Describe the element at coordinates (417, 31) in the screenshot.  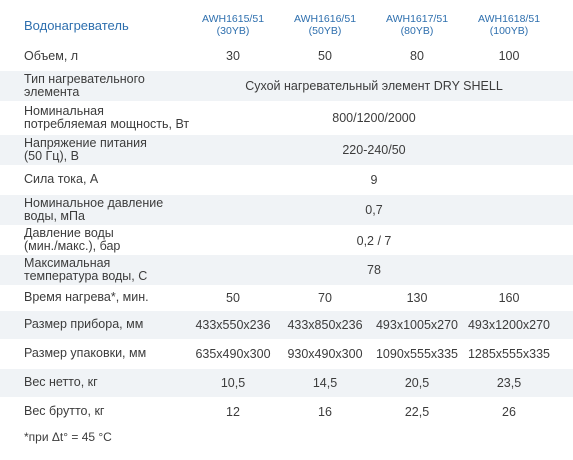
I see `model-volume: (80YB)` at that location.